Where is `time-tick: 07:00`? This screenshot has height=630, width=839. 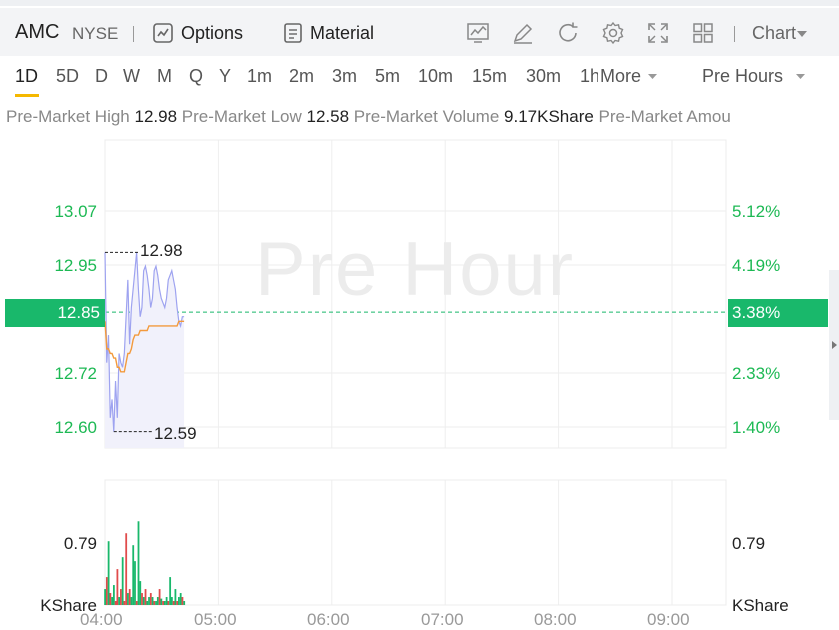 time-tick: 07:00 is located at coordinates (442, 619).